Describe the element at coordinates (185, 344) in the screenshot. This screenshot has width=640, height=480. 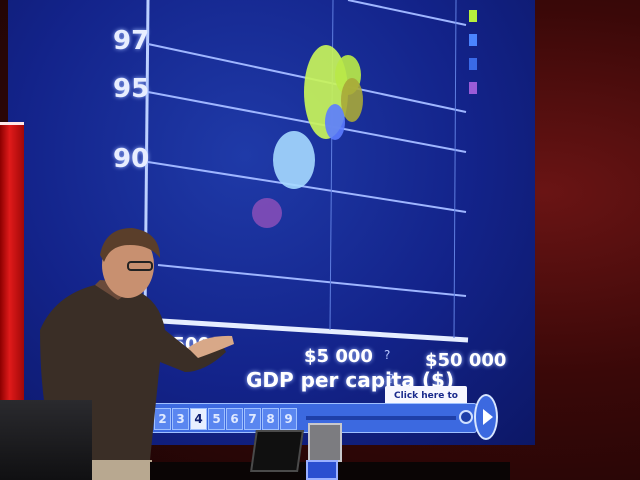
I see `x-tick-500: $500` at that location.